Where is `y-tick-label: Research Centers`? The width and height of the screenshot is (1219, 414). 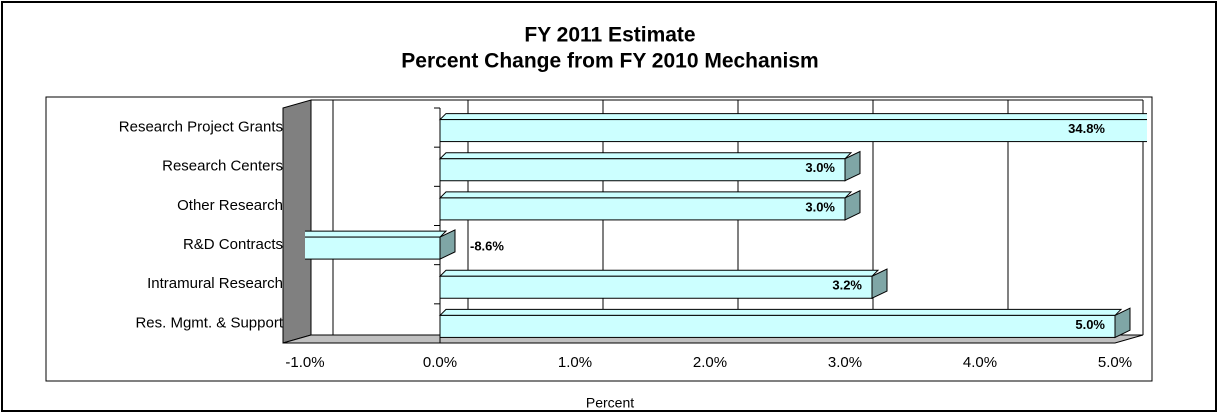 y-tick-label: Research Centers is located at coordinates (222, 166).